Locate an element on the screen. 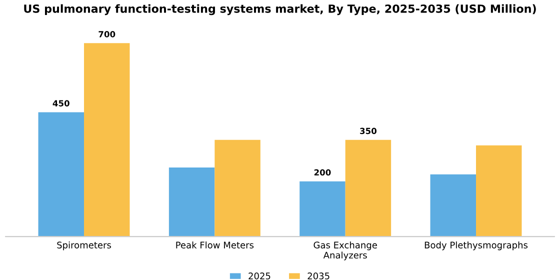 The image size is (560, 280). data-label: 450 is located at coordinates (61, 103).